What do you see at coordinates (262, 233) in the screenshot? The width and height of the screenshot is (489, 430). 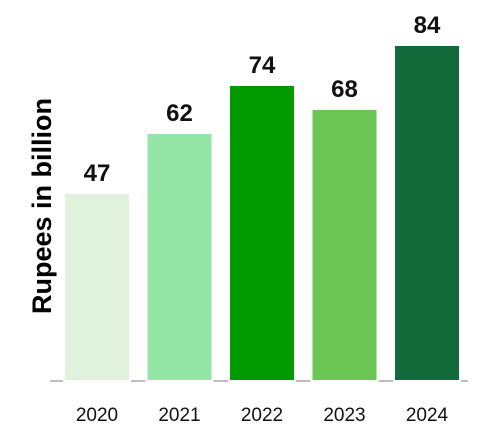 I see `bar-2022` at bounding box center [262, 233].